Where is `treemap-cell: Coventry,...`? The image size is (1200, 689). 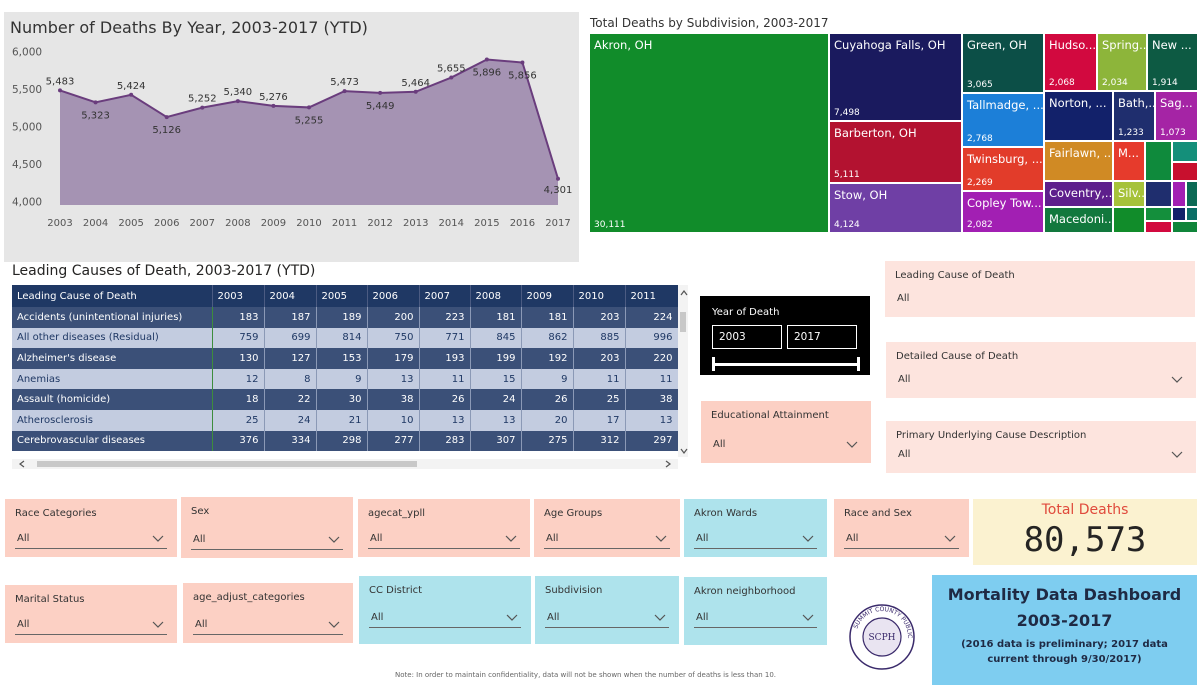 treemap-cell: Coventry,... is located at coordinates (1078, 194).